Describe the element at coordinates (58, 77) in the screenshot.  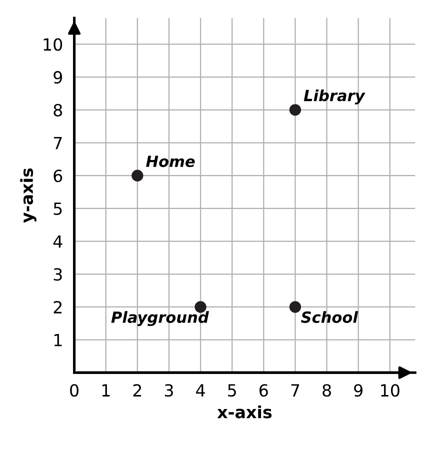
I see `y-tick-label: 9` at that location.